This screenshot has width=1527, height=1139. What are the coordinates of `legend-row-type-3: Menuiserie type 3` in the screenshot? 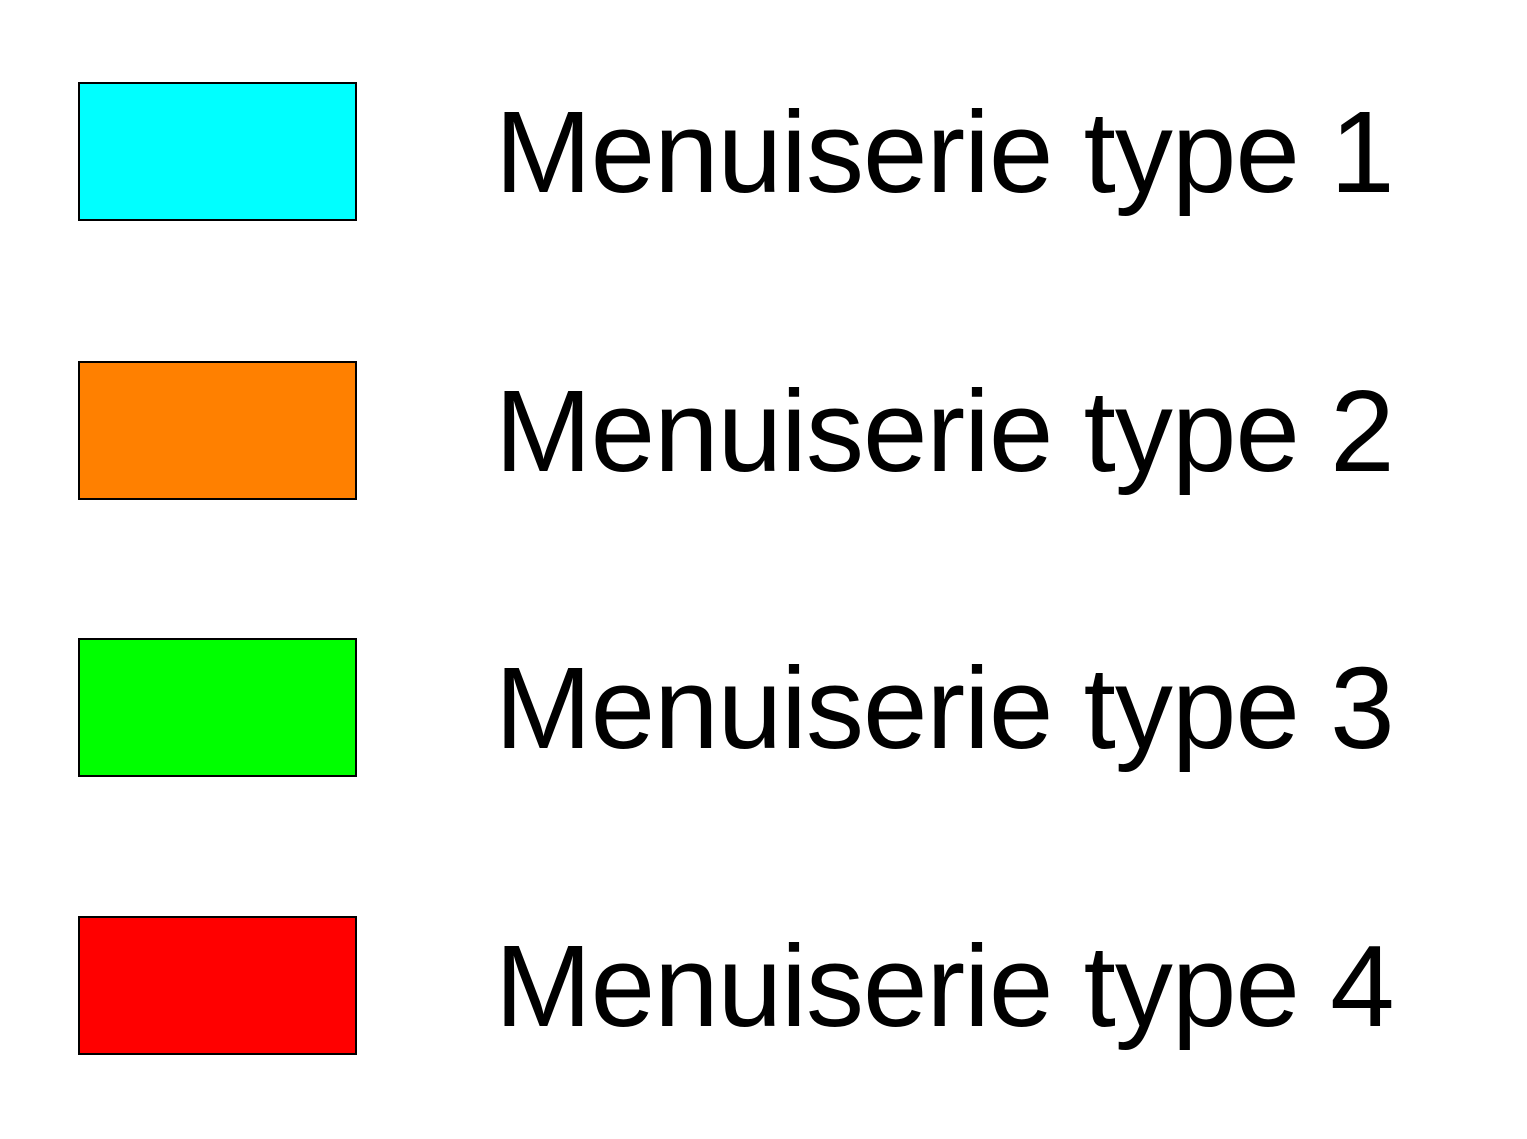 It's located at (736, 707).